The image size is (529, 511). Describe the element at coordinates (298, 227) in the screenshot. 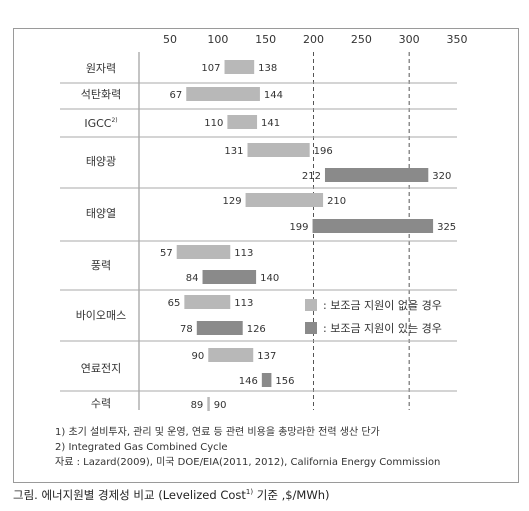

I see `data-label-min: 199` at that location.